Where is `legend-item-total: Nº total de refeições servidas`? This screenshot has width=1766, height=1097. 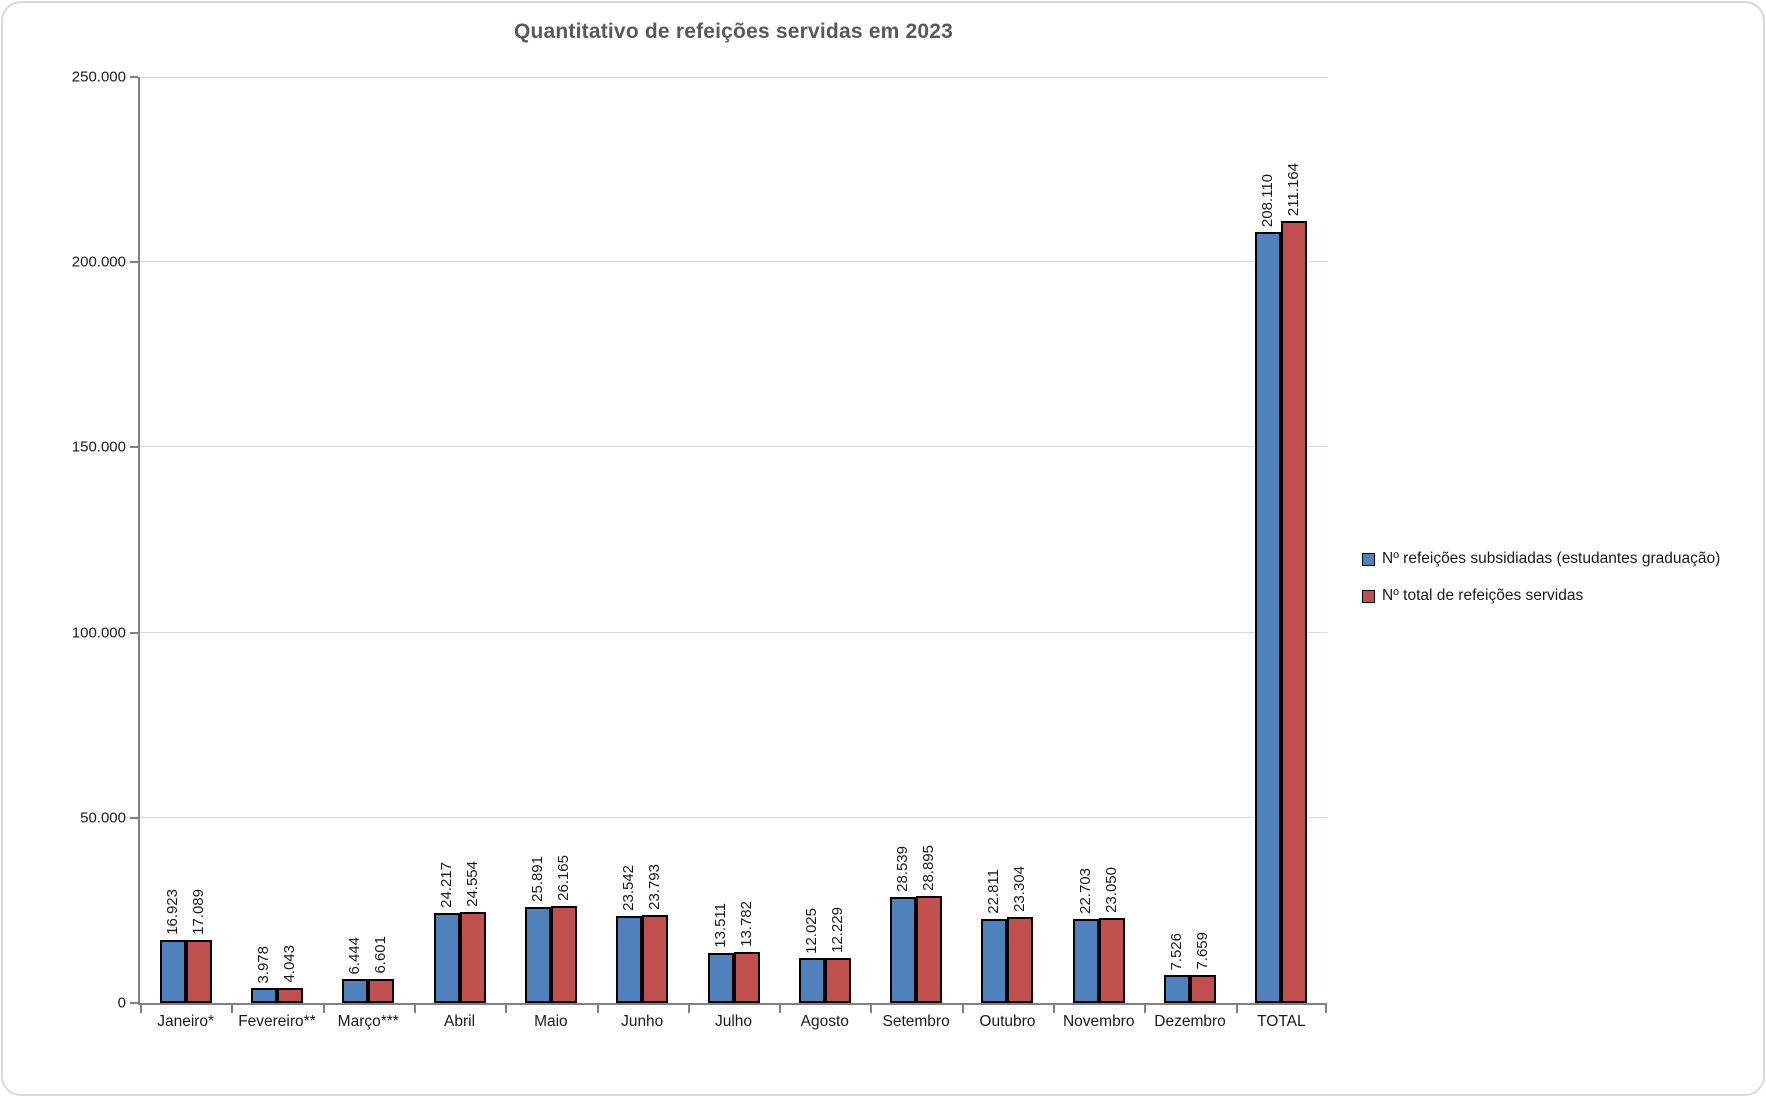 legend-item-total: Nº total de refeições servidas is located at coordinates (1541, 596).